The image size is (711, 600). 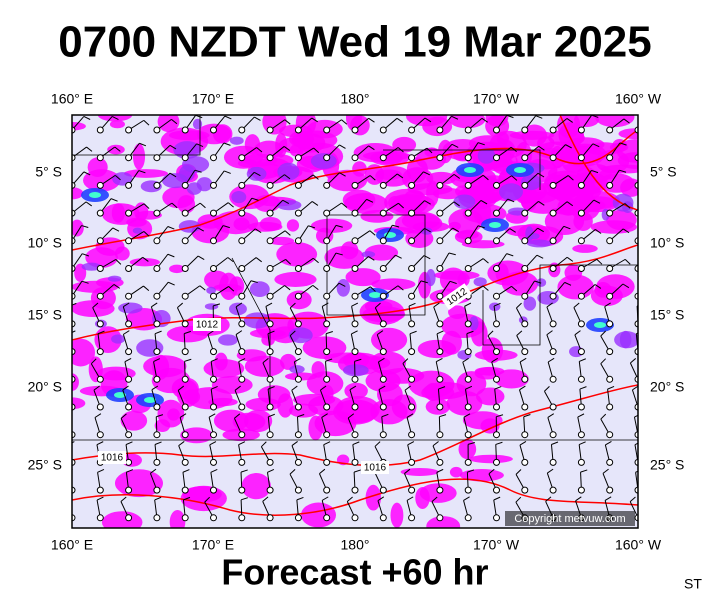 I want to click on label-box, so click(x=375, y=467).